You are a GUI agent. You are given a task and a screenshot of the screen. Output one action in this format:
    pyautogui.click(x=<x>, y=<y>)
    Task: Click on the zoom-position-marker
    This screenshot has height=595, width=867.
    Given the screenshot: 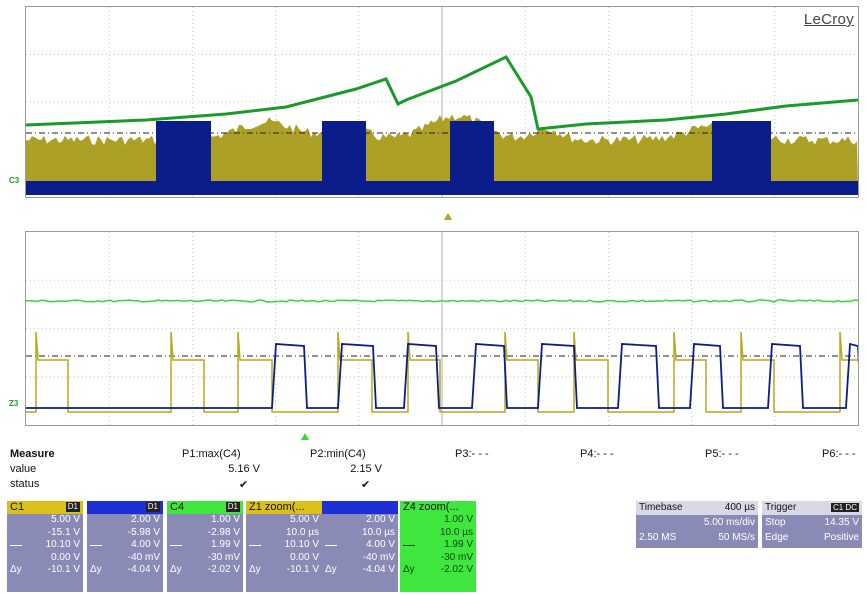 What is the action you would take?
    pyautogui.click(x=305, y=436)
    